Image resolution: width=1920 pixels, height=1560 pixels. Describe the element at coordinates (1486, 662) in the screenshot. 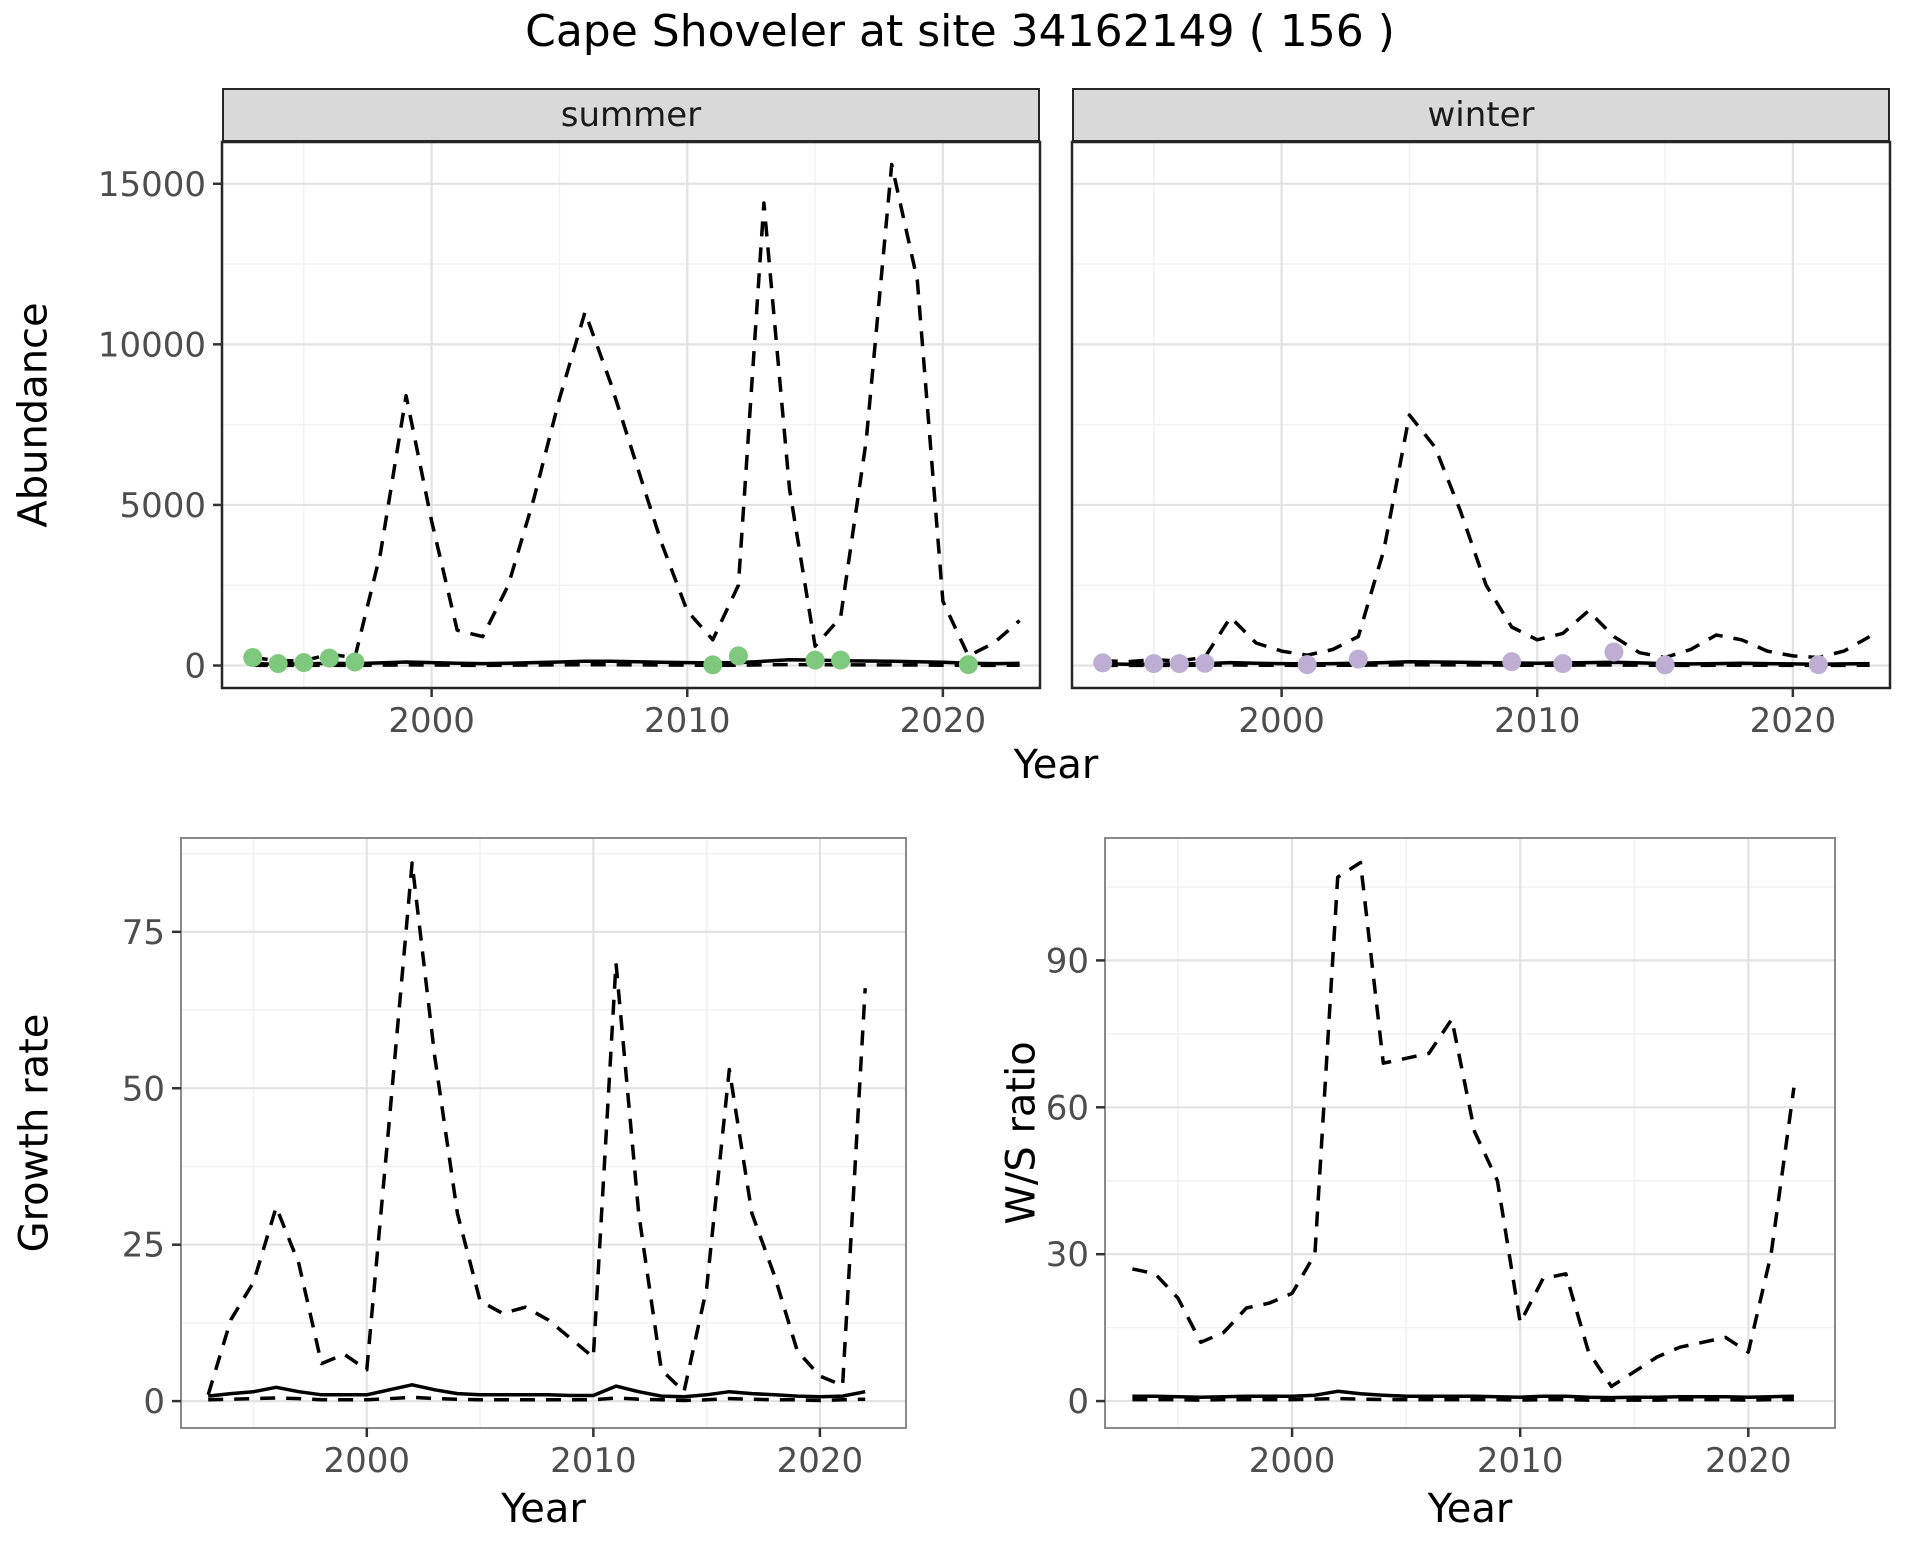

I see `abundance-winter-fitted-line` at that location.